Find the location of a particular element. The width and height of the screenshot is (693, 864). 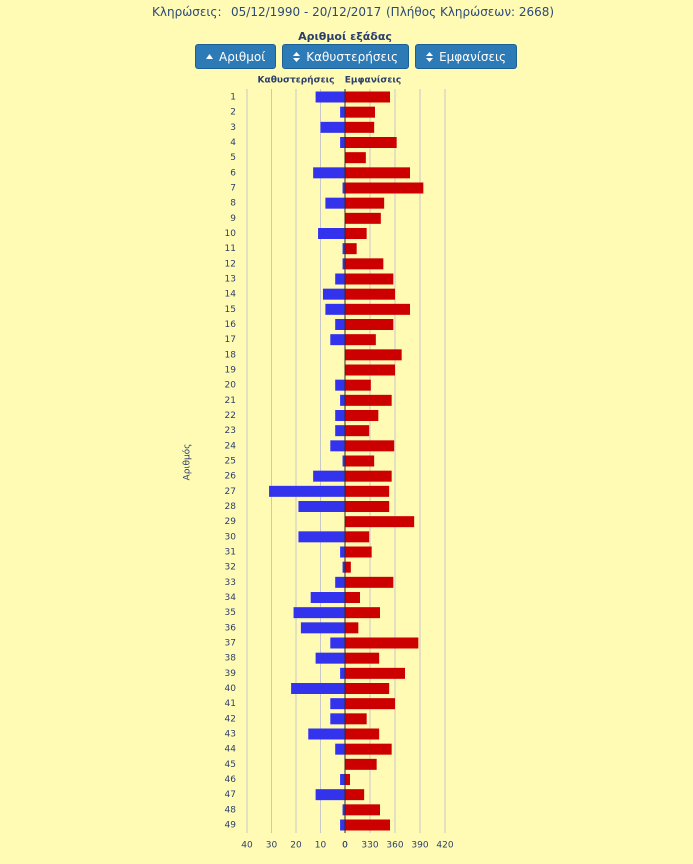

y-tick-label: 36 is located at coordinates (231, 628).